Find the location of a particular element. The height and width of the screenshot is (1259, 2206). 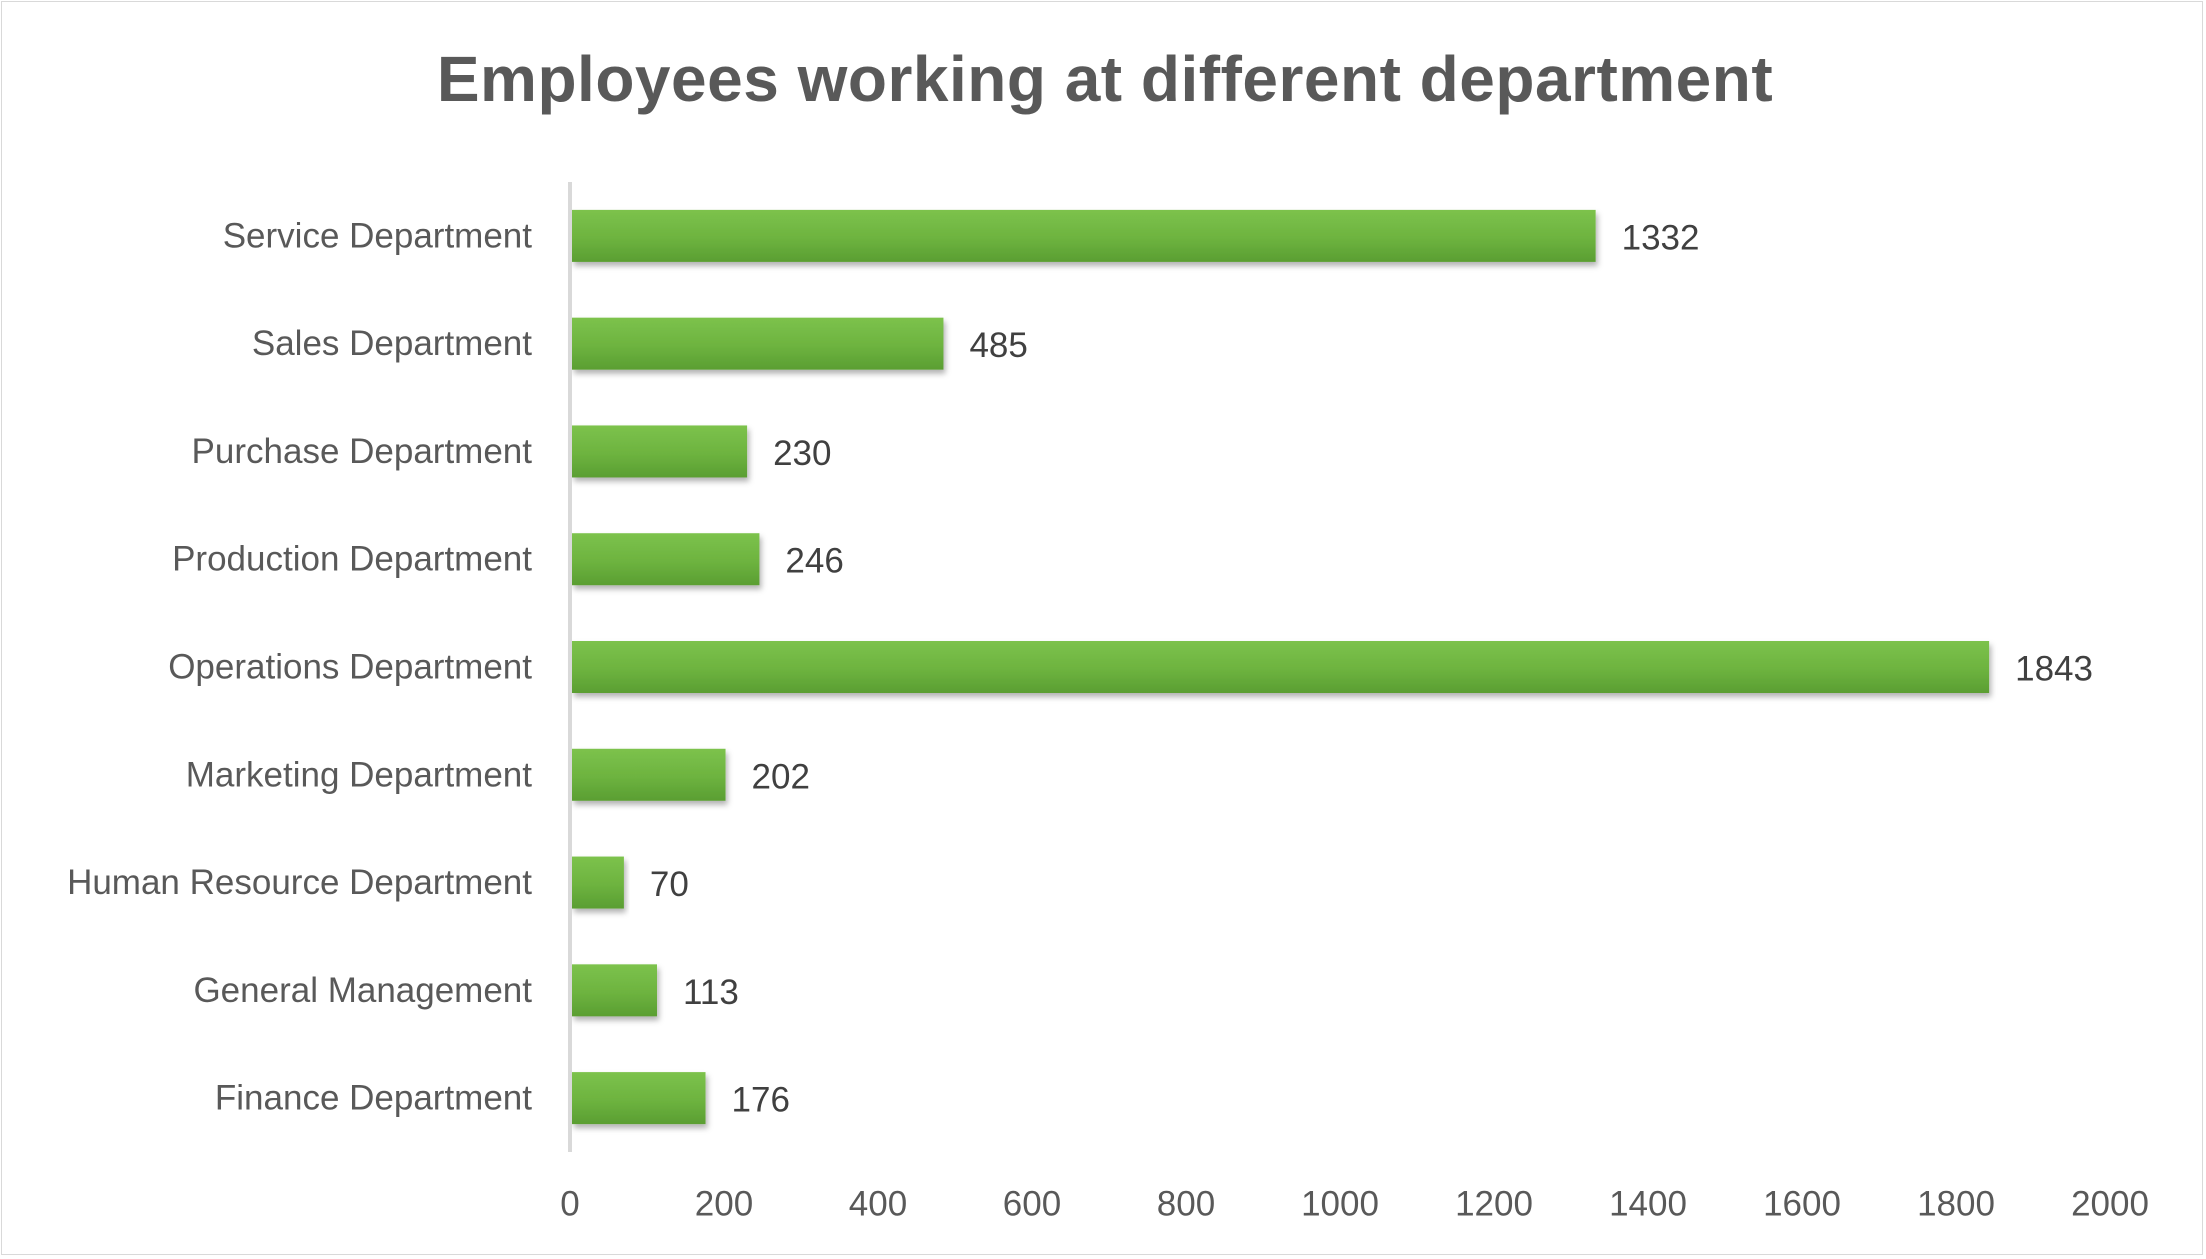

x-tick-label-800: 800 is located at coordinates (1186, 1204).